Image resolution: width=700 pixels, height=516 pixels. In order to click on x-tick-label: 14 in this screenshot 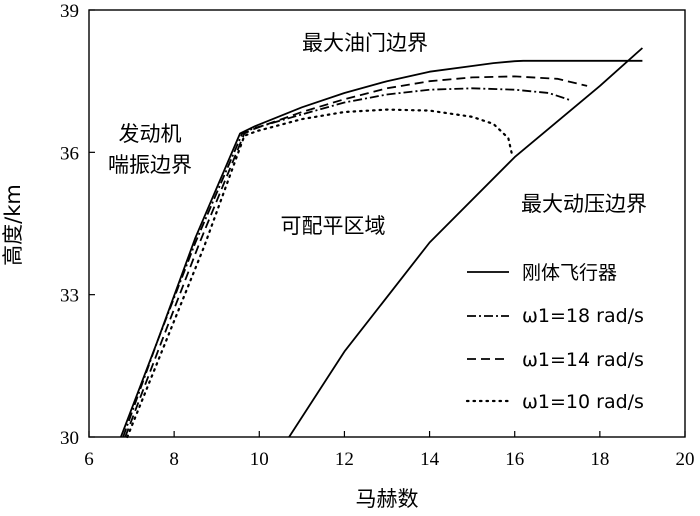, I will do `click(430, 459)`.